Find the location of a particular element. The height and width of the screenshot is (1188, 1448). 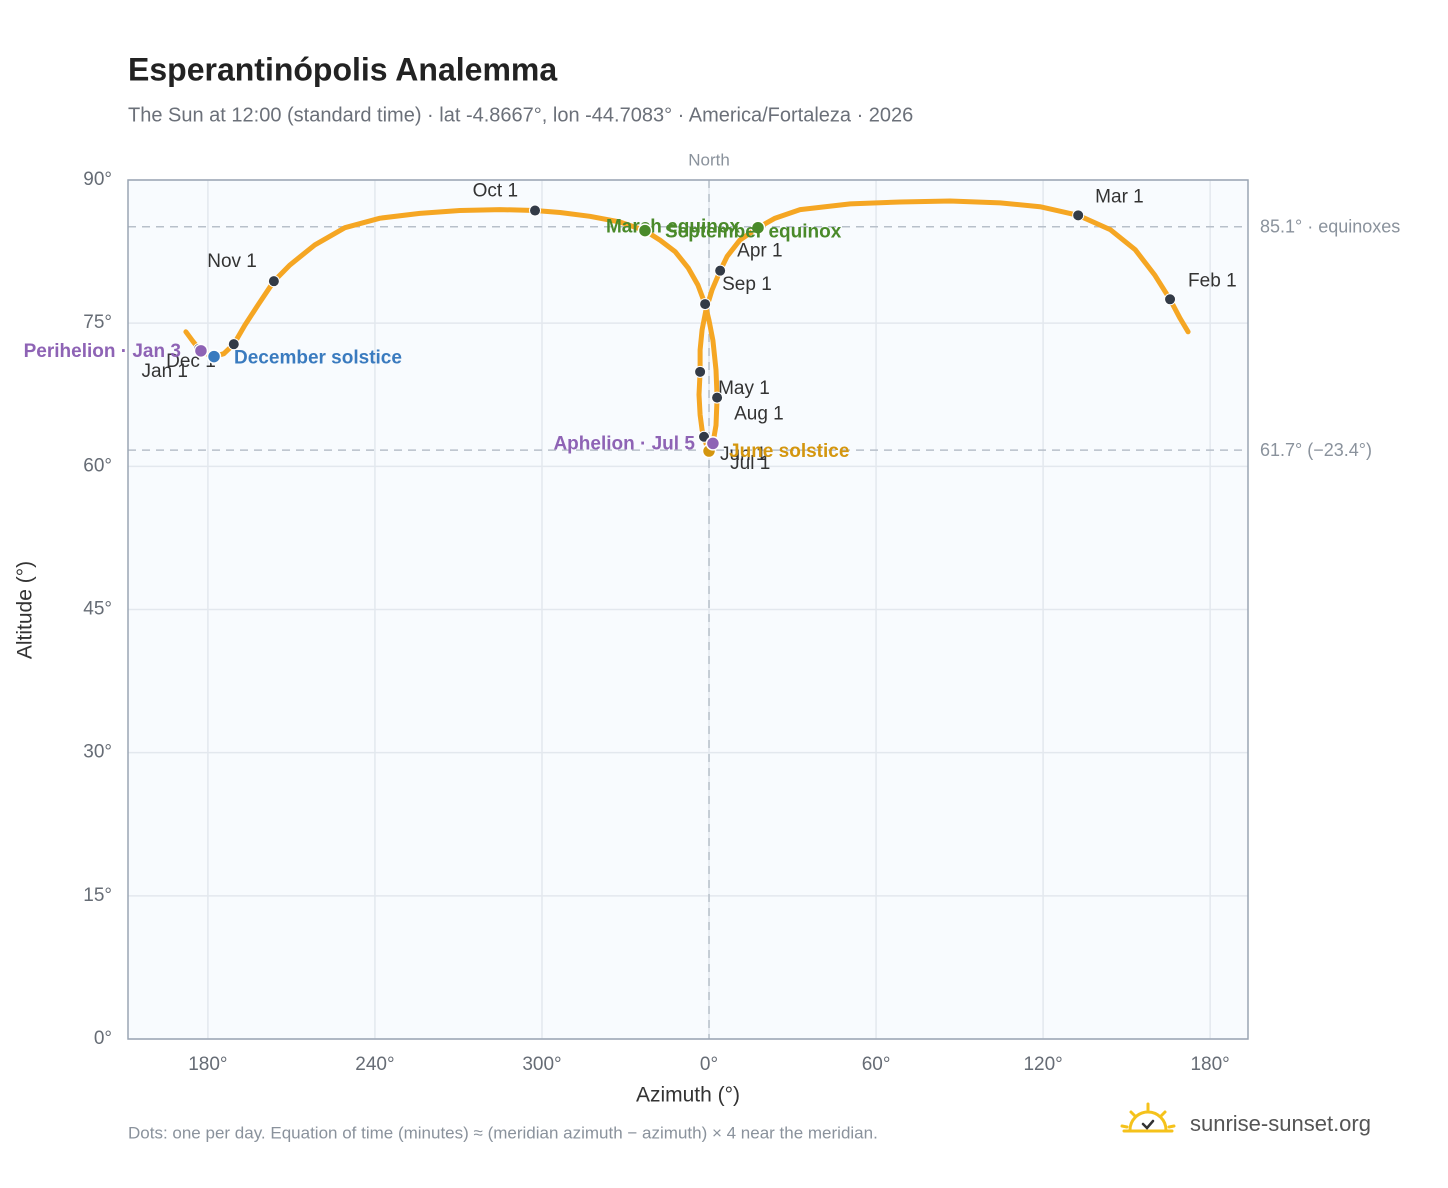

event-label: September equinox is located at coordinates (753, 232).